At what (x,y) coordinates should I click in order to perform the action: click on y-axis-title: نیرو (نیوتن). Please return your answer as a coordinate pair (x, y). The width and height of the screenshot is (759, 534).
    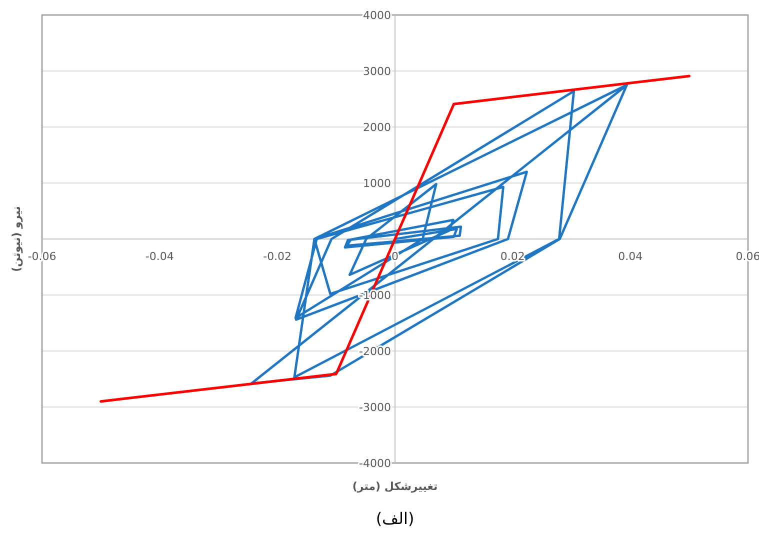
    Looking at the image, I should click on (16, 239).